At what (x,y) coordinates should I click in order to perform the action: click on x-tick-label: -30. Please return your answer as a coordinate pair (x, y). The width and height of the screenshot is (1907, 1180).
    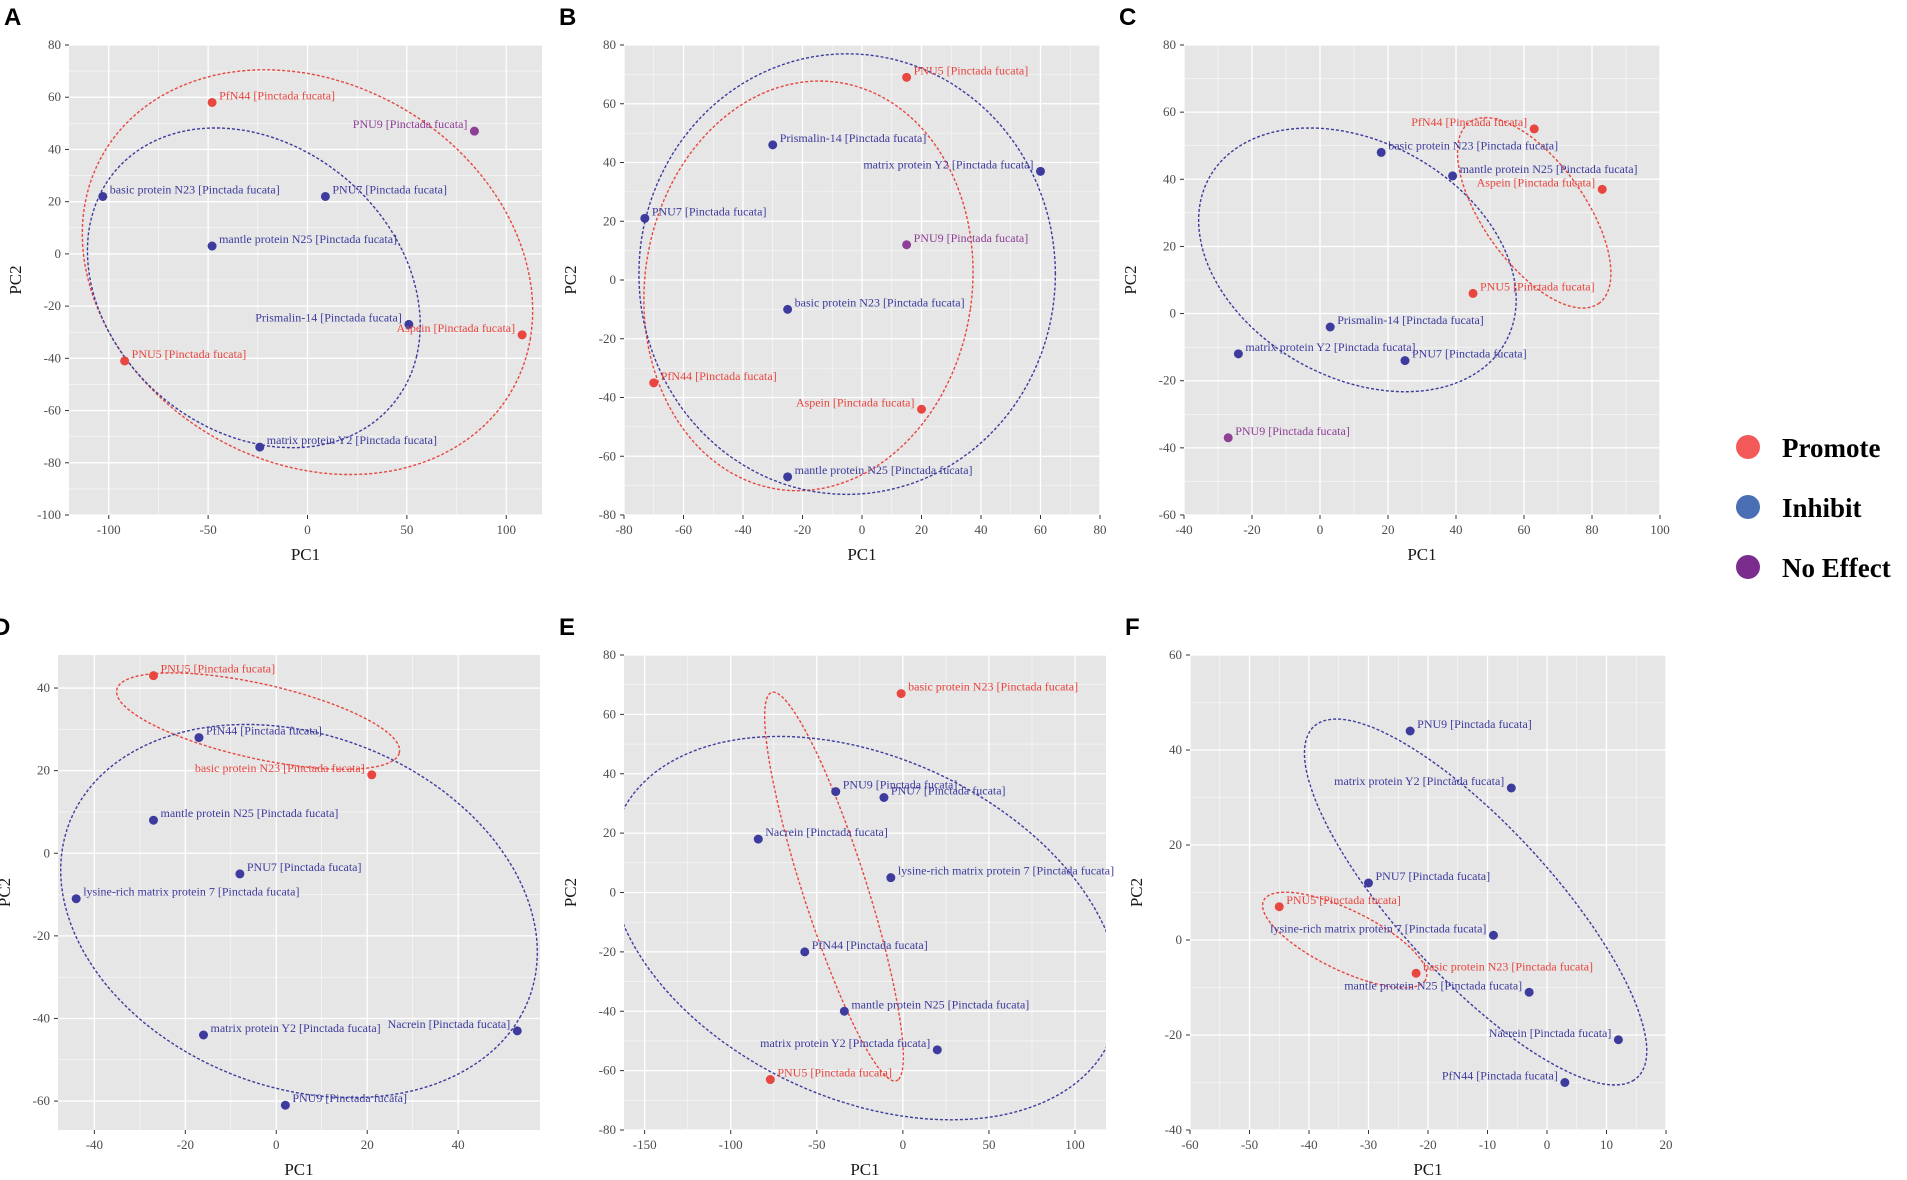
    Looking at the image, I should click on (1368, 1144).